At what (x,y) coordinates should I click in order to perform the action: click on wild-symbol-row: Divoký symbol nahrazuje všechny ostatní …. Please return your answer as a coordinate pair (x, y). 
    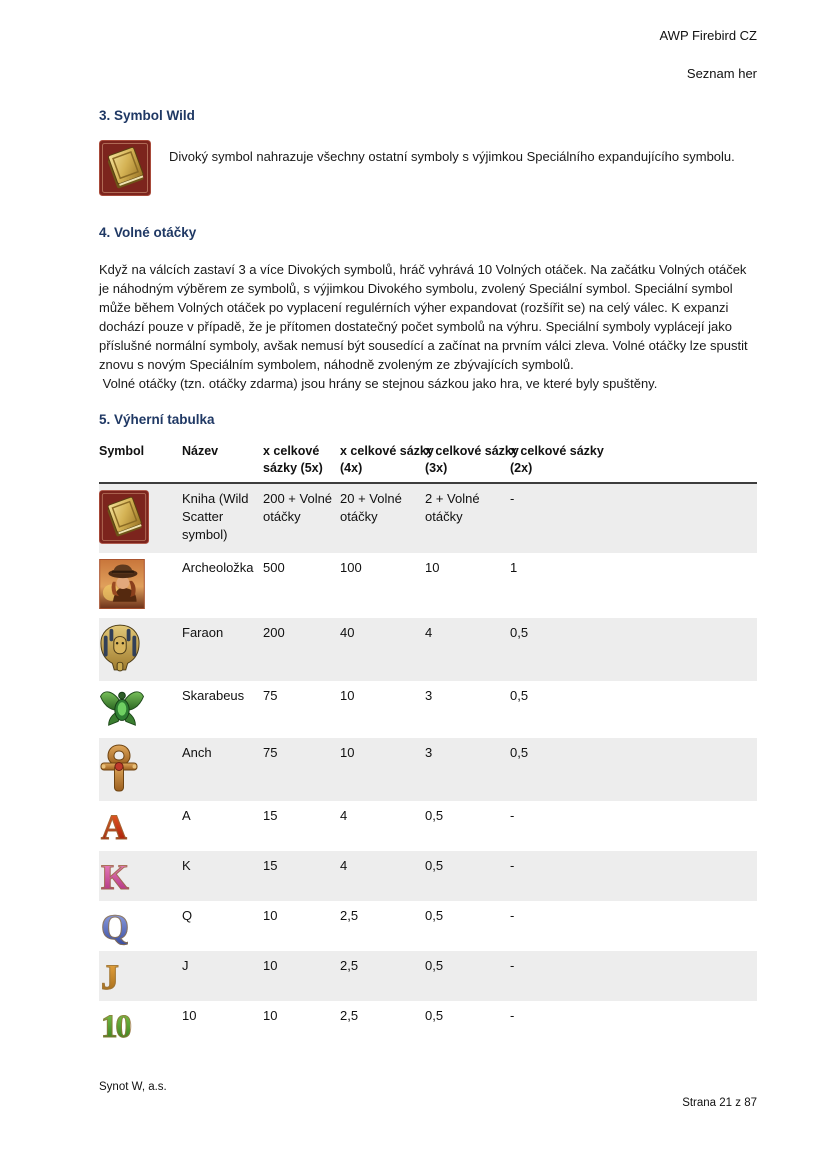
    Looking at the image, I should click on (428, 168).